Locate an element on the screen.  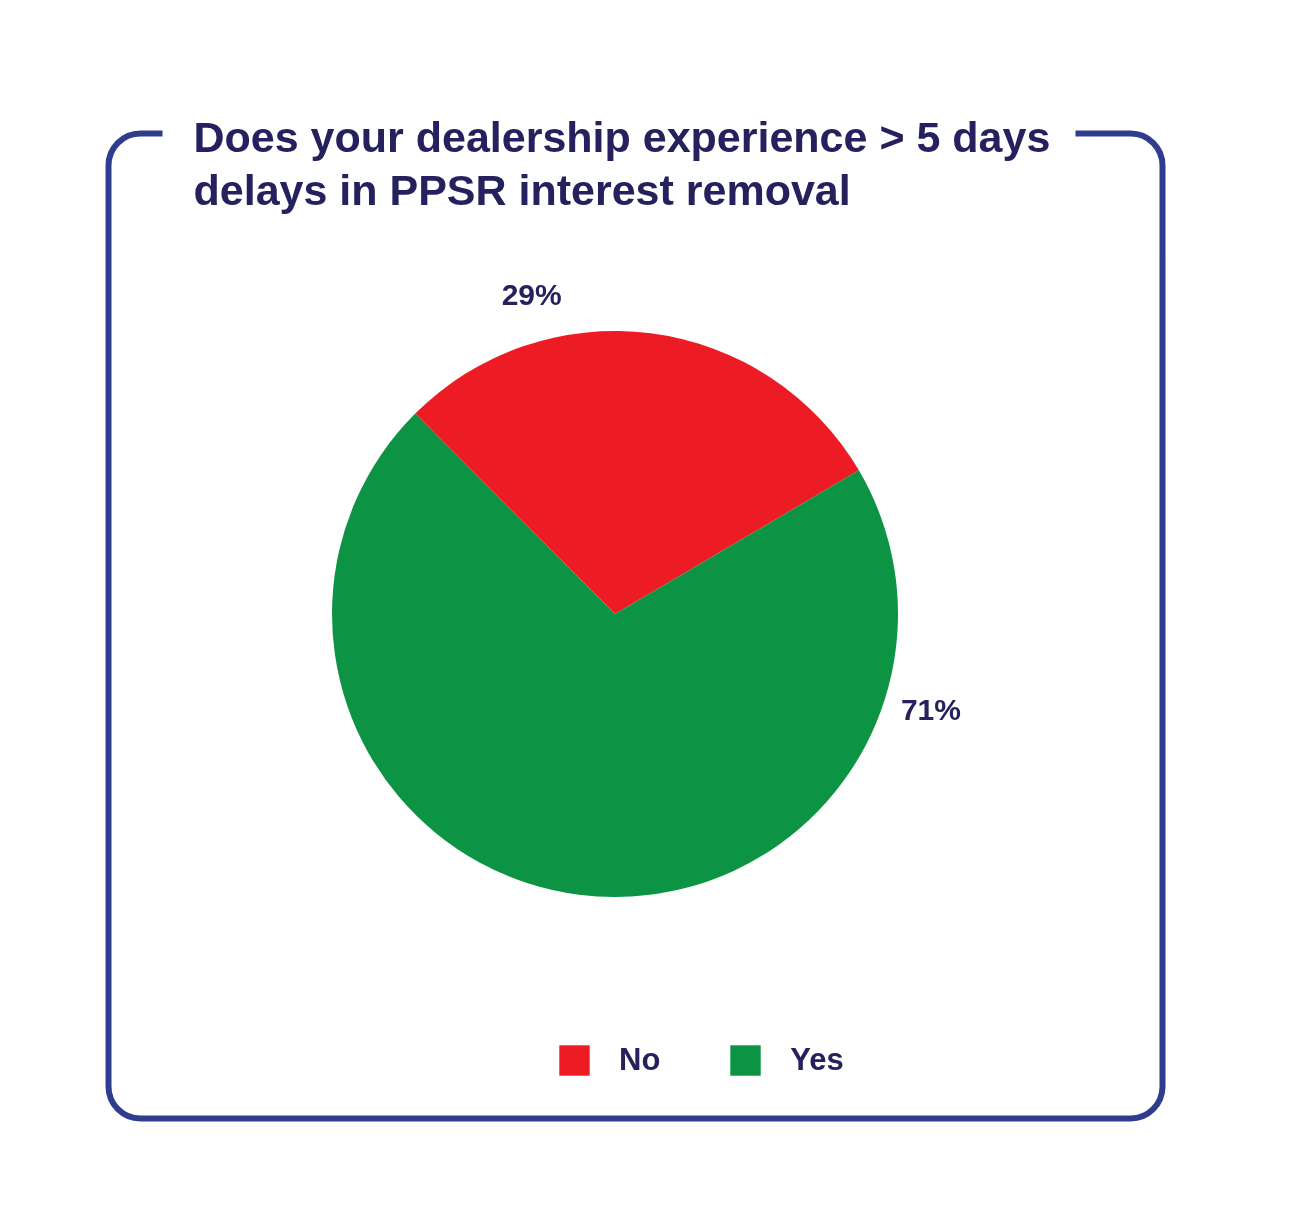
legend-label: No is located at coordinates (640, 1060).